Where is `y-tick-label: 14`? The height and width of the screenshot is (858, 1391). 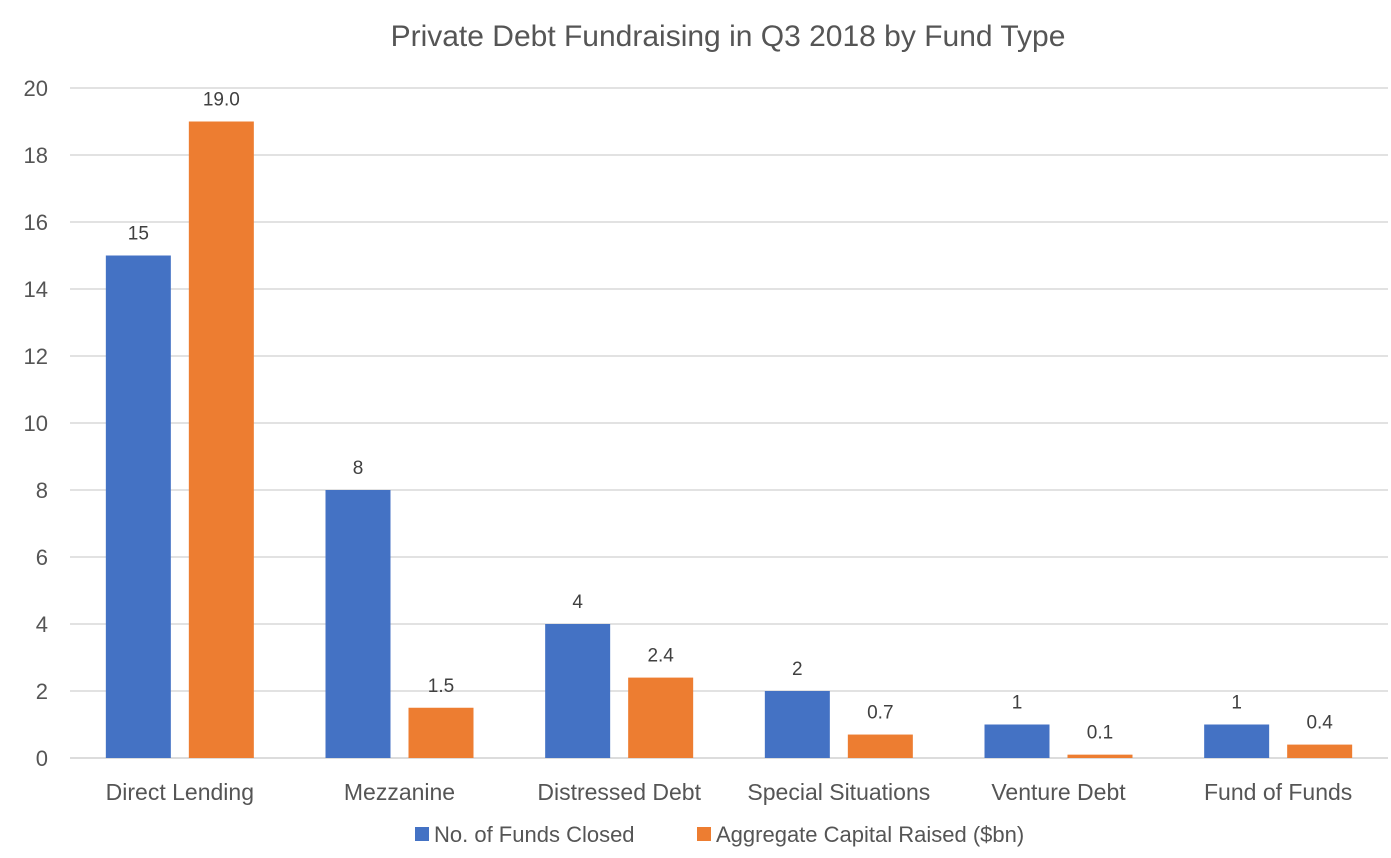 y-tick-label: 14 is located at coordinates (36, 289).